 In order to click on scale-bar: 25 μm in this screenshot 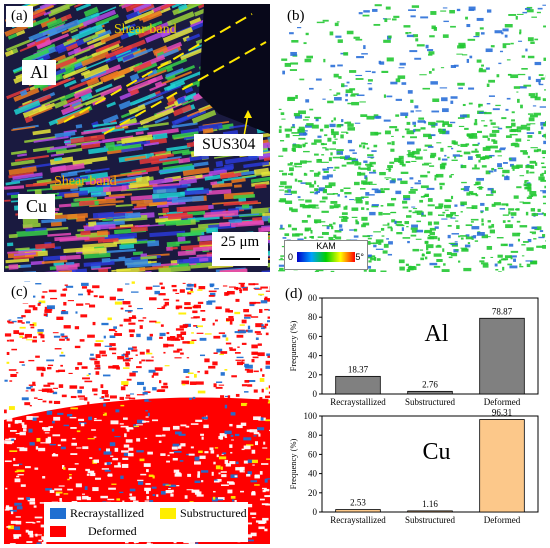, I will do `click(240, 249)`.